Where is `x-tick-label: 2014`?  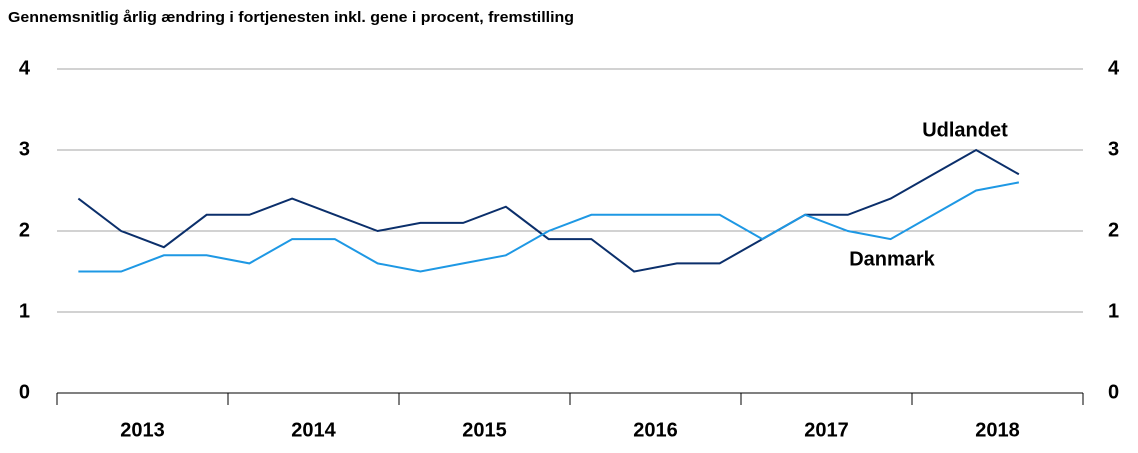 x-tick-label: 2014 is located at coordinates (313, 430).